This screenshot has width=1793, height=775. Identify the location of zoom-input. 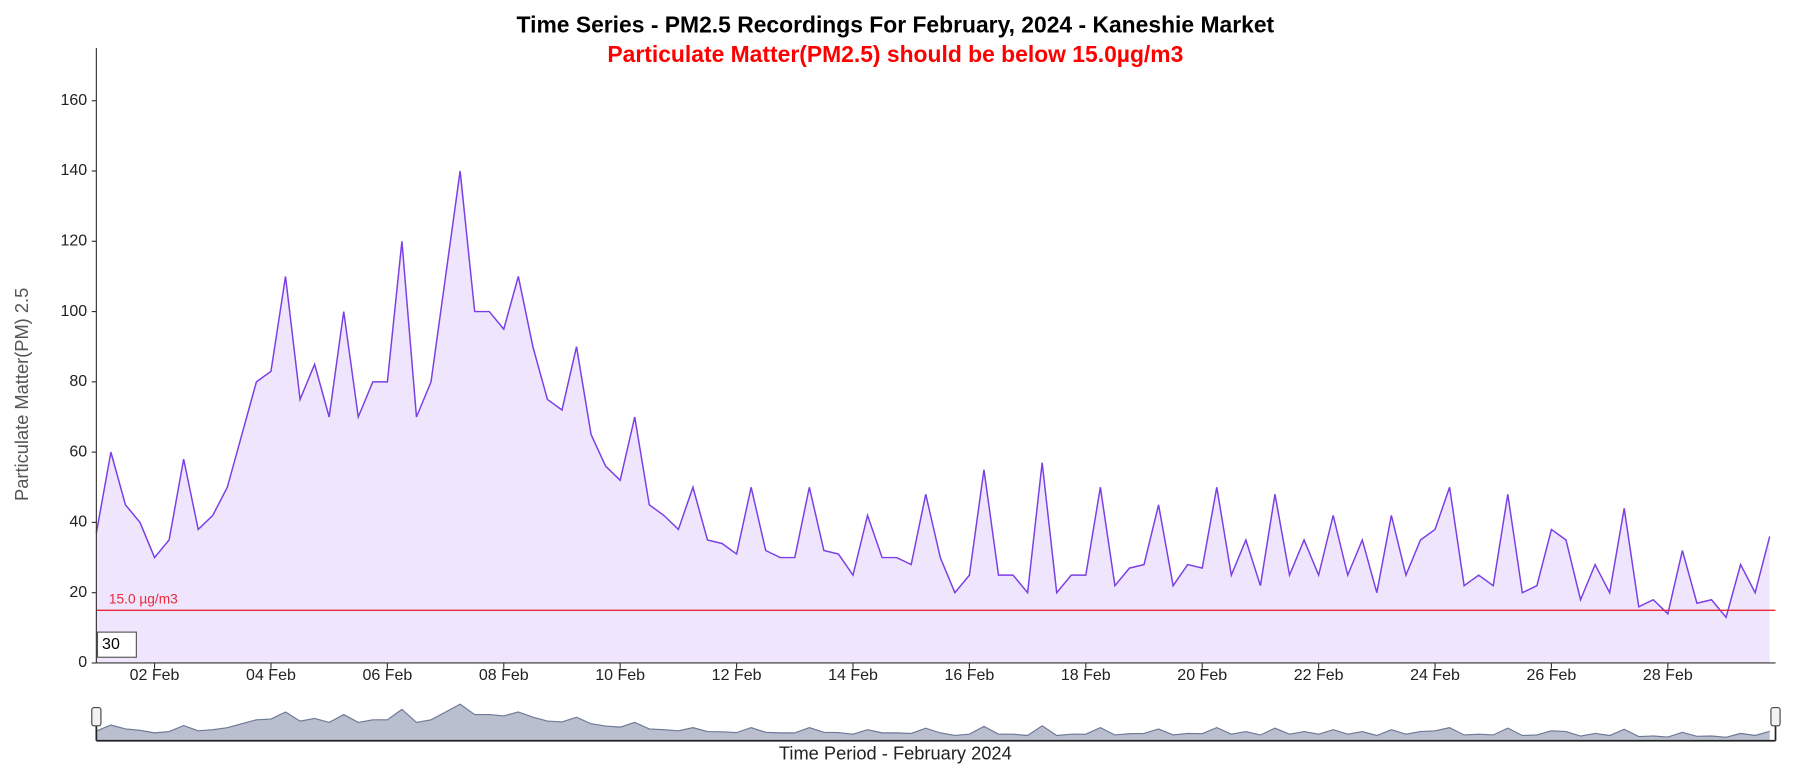
(116, 644).